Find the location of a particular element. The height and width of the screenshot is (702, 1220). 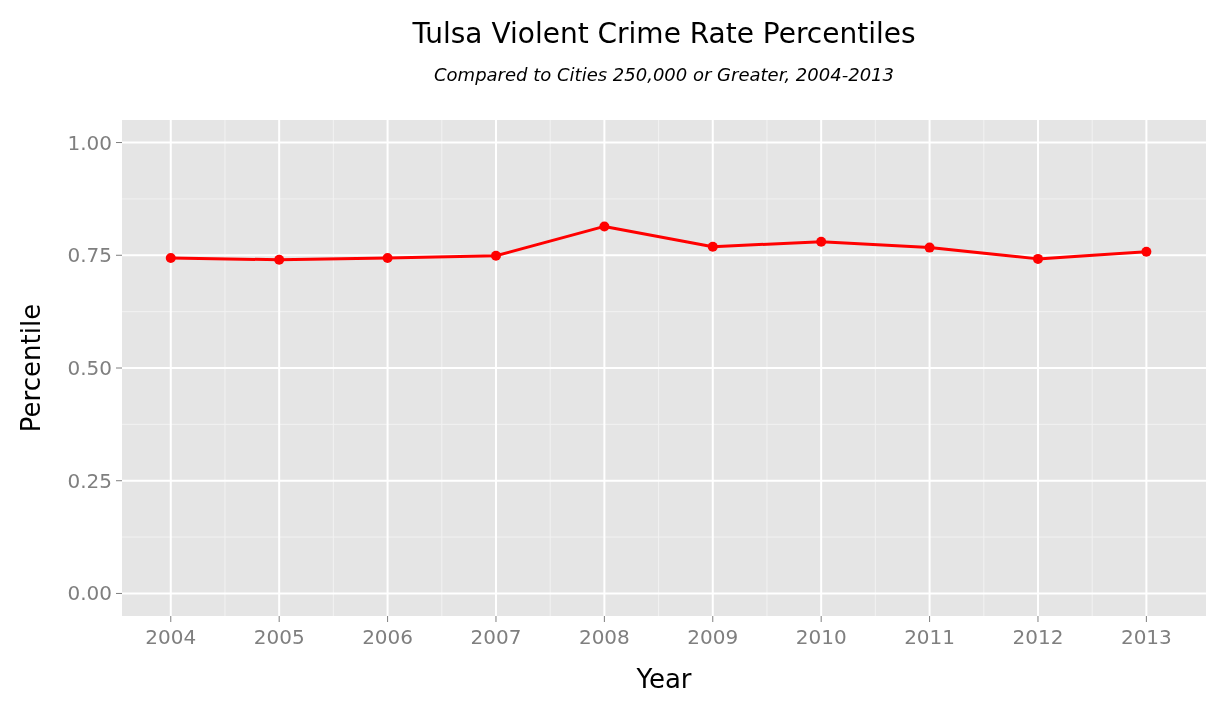

x-tick-label: 2004 is located at coordinates (171, 637).